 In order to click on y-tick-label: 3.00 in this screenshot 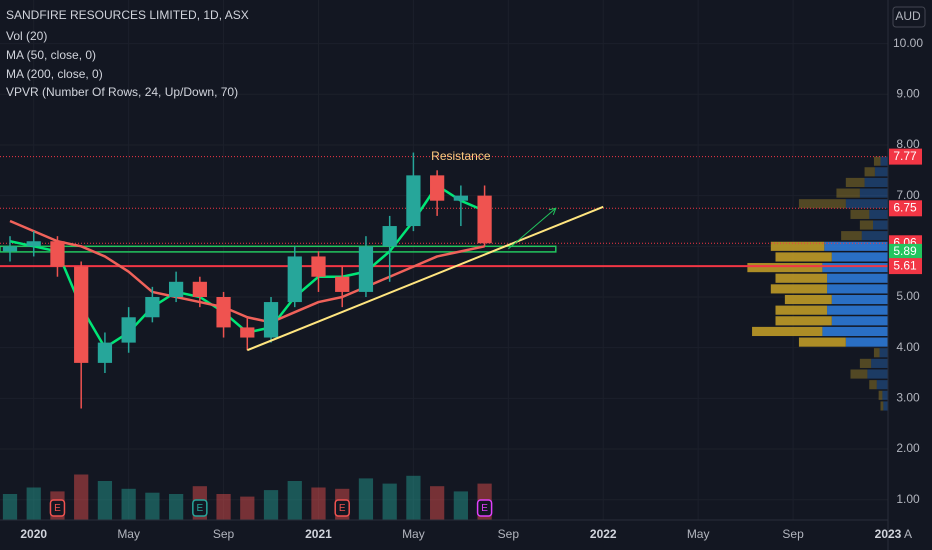, I will do `click(908, 398)`.